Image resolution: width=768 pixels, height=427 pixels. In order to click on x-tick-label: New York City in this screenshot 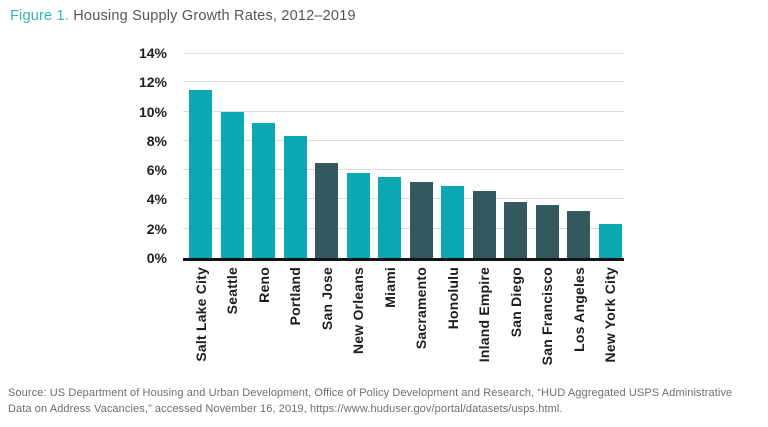, I will do `click(610, 315)`.